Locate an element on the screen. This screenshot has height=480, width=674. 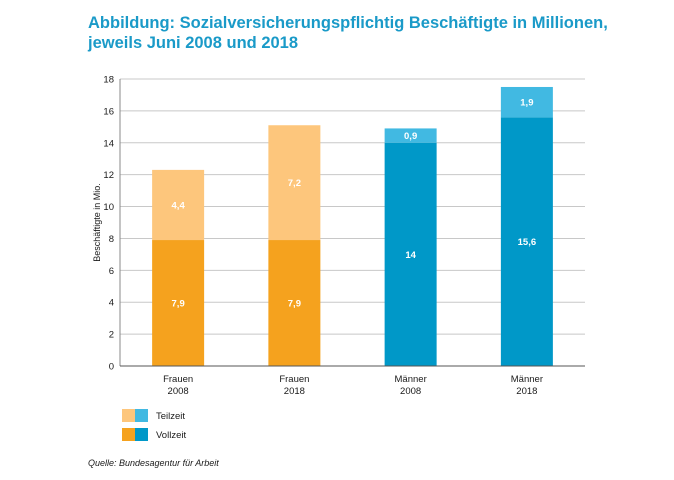
y-tick-label: 6 is located at coordinates (111, 271).